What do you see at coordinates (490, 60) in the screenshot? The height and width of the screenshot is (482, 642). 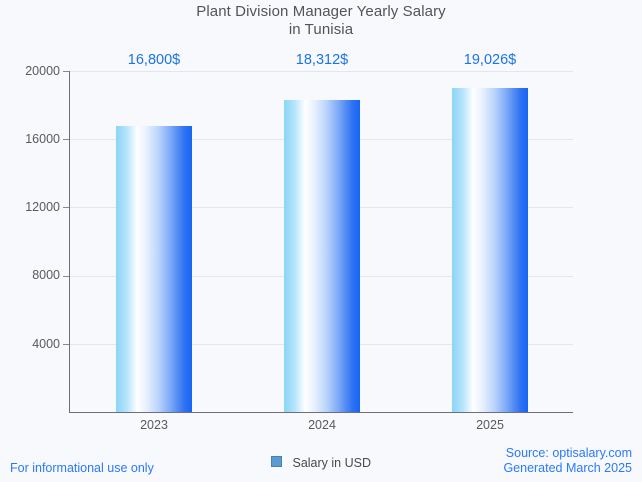 I see `bar-value-label-2025: 19,026$` at bounding box center [490, 60].